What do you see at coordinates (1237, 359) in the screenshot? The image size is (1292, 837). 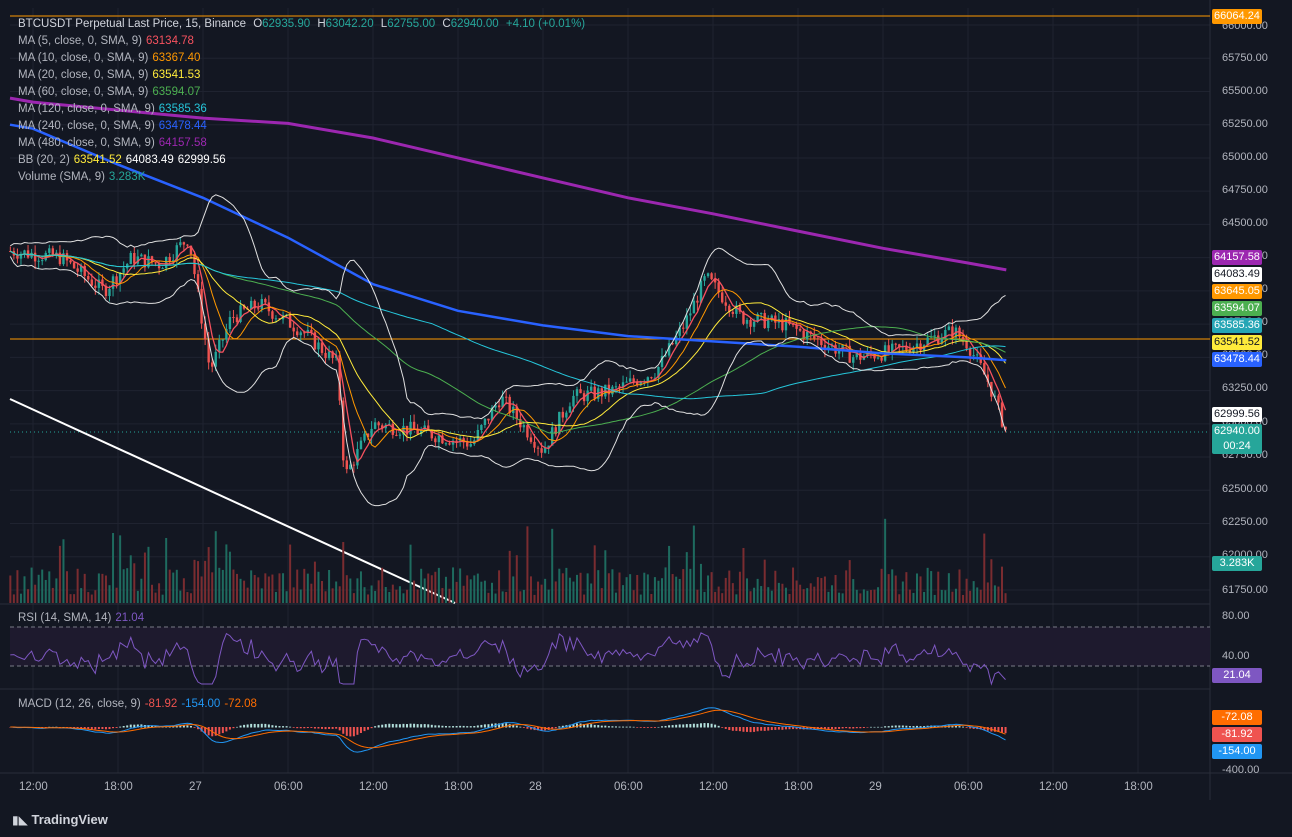 I see `price-tag-ma240: 63478.44` at bounding box center [1237, 359].